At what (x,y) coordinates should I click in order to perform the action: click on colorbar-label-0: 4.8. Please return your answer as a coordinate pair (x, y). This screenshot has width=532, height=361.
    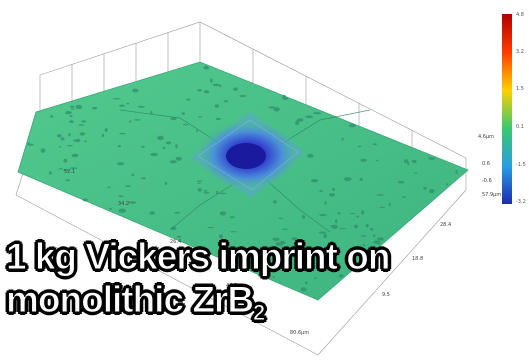
    Looking at the image, I should click on (520, 15).